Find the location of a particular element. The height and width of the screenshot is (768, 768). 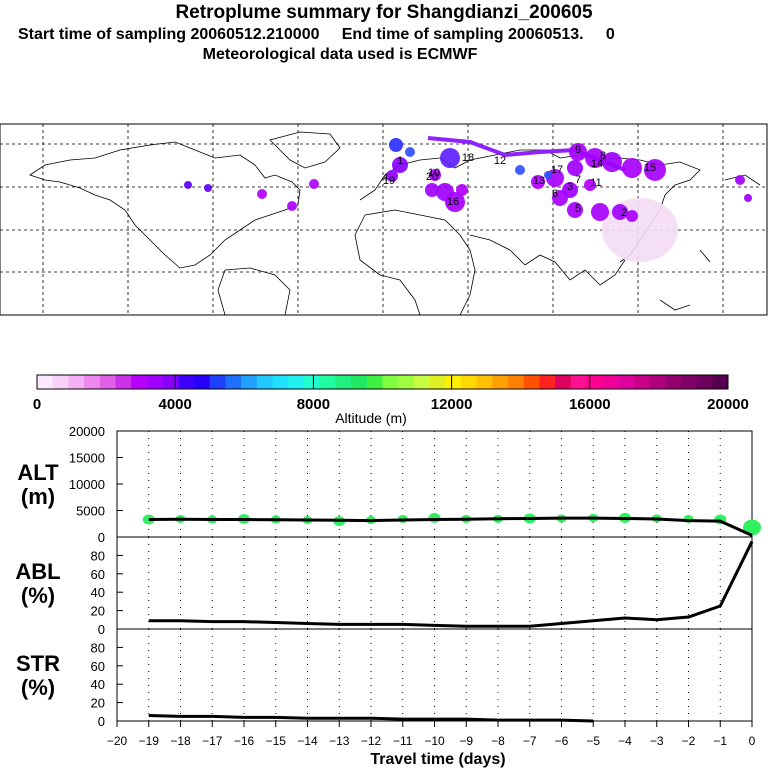

coastline-greenland is located at coordinates (305, 150).